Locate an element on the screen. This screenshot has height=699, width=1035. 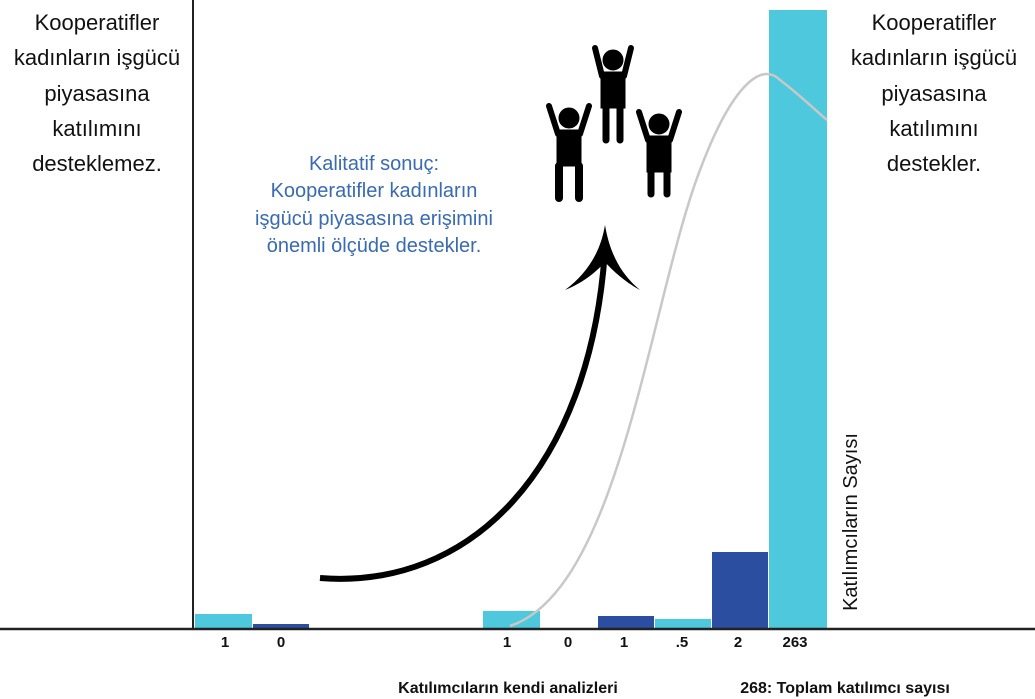
axis-label: Katılımcıların Sayısı is located at coordinates (851, 522).